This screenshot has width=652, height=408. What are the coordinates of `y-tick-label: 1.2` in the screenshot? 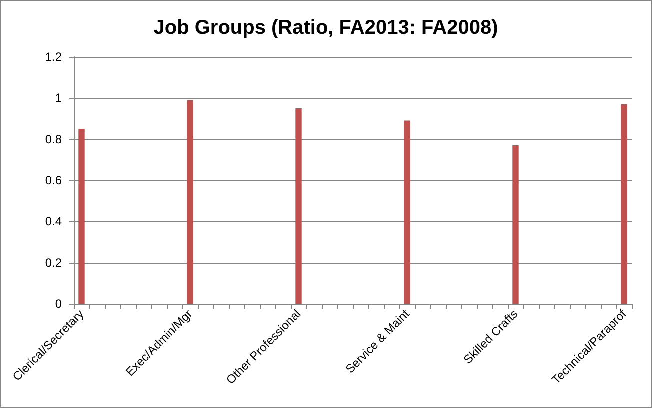 It's located at (53, 57).